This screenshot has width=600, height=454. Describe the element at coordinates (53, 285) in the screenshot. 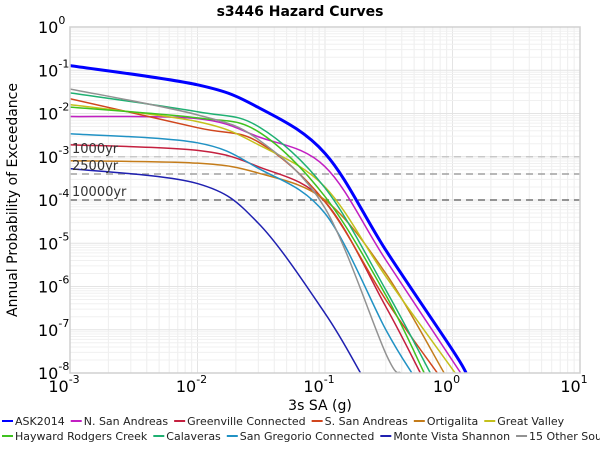

I see `y-tick-label: 10⁻⁶` at that location.